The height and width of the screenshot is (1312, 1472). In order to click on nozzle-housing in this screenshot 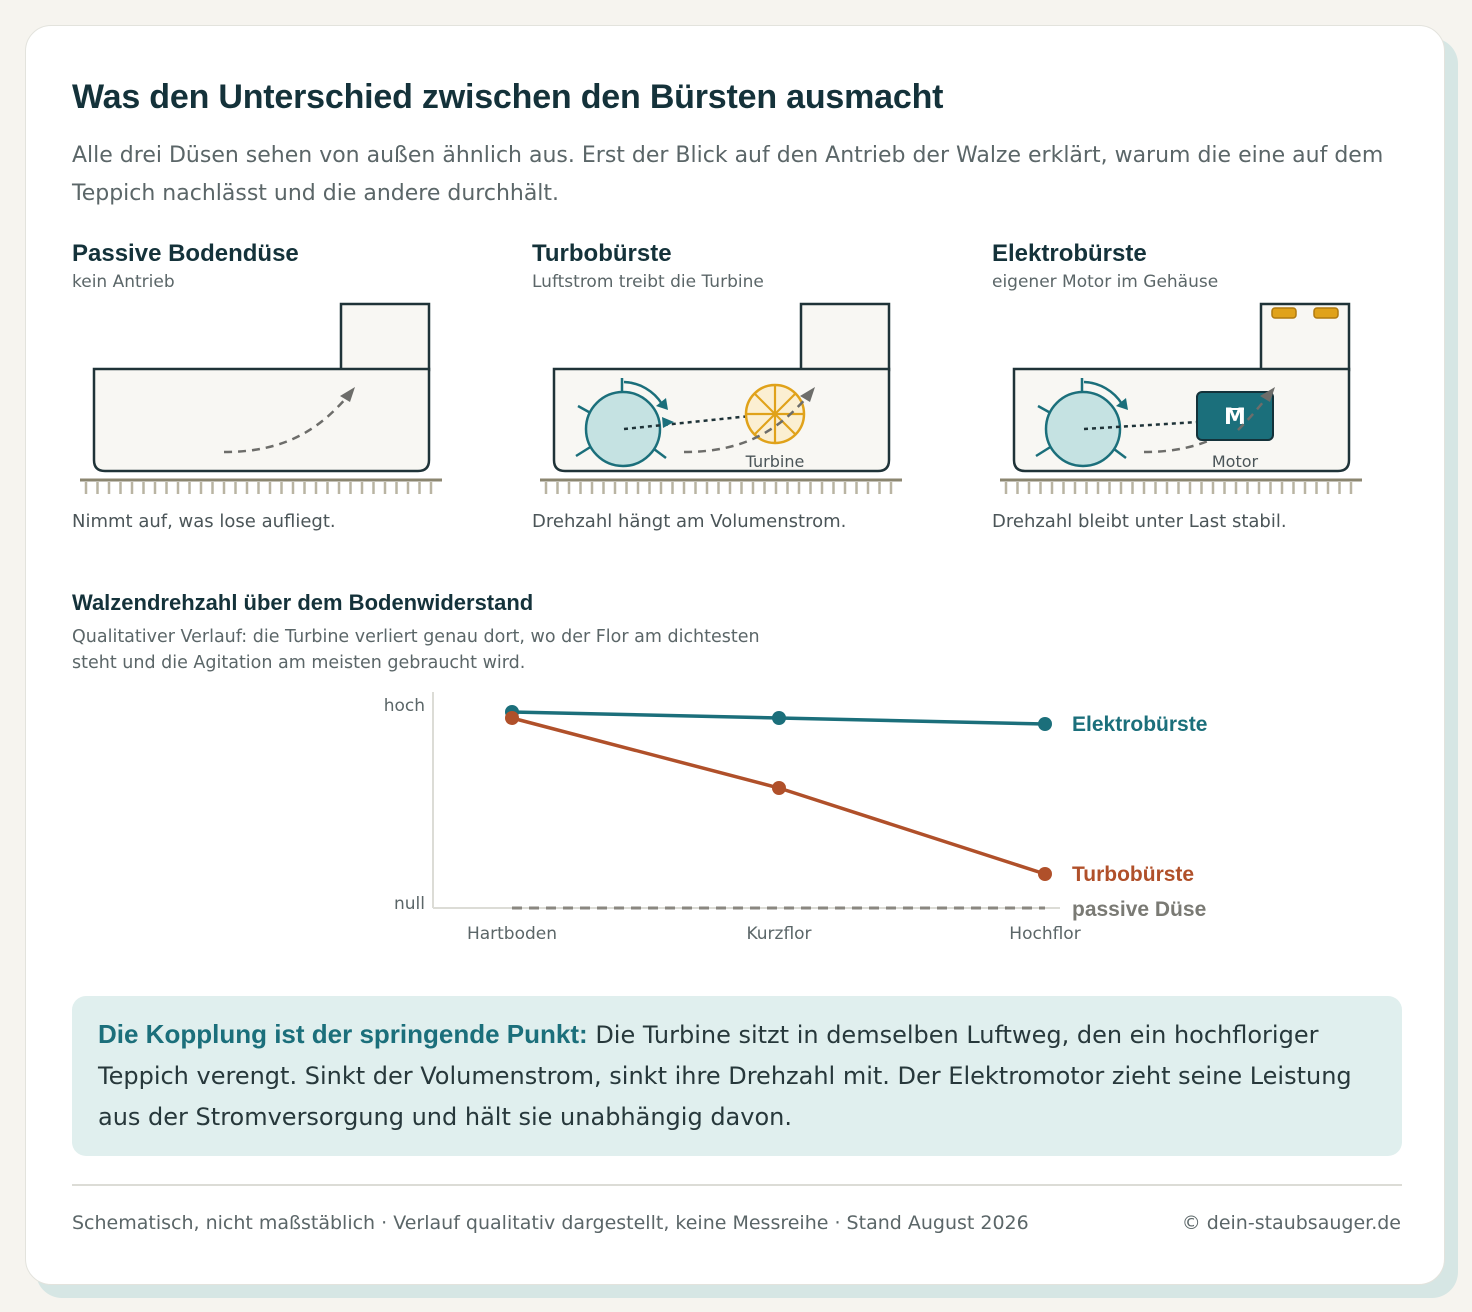, I will do `click(261, 420)`.